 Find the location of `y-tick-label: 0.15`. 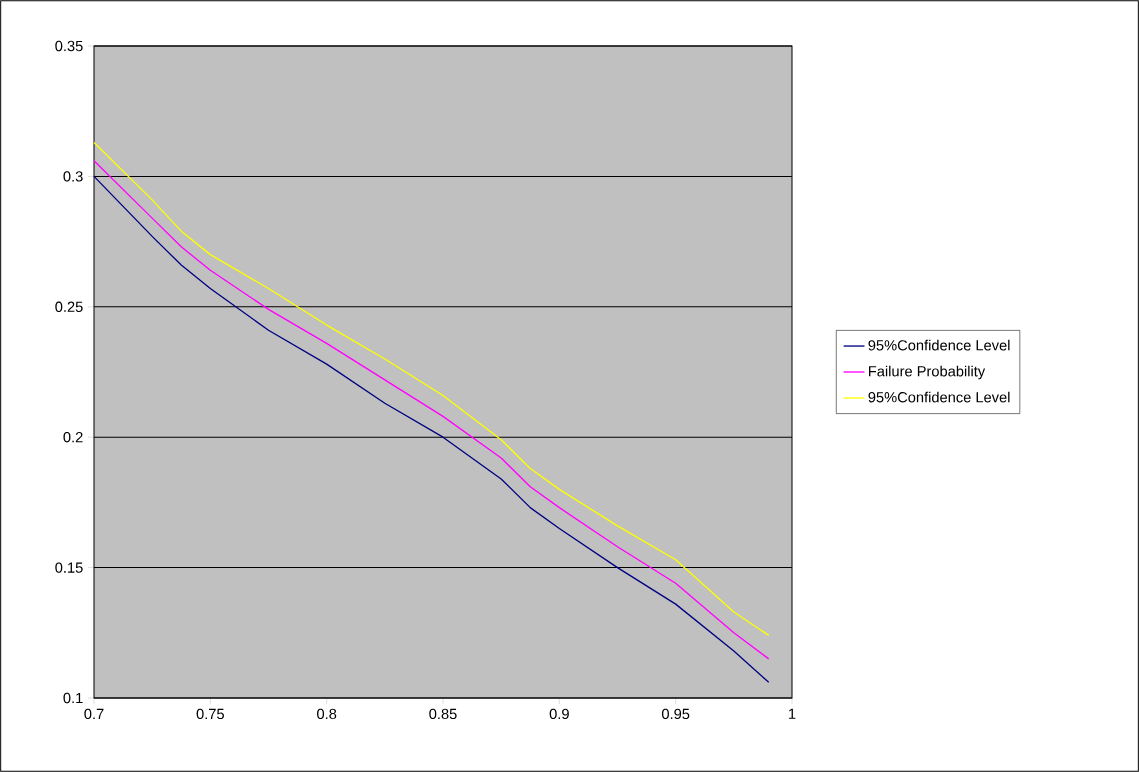

y-tick-label: 0.15 is located at coordinates (69, 567).